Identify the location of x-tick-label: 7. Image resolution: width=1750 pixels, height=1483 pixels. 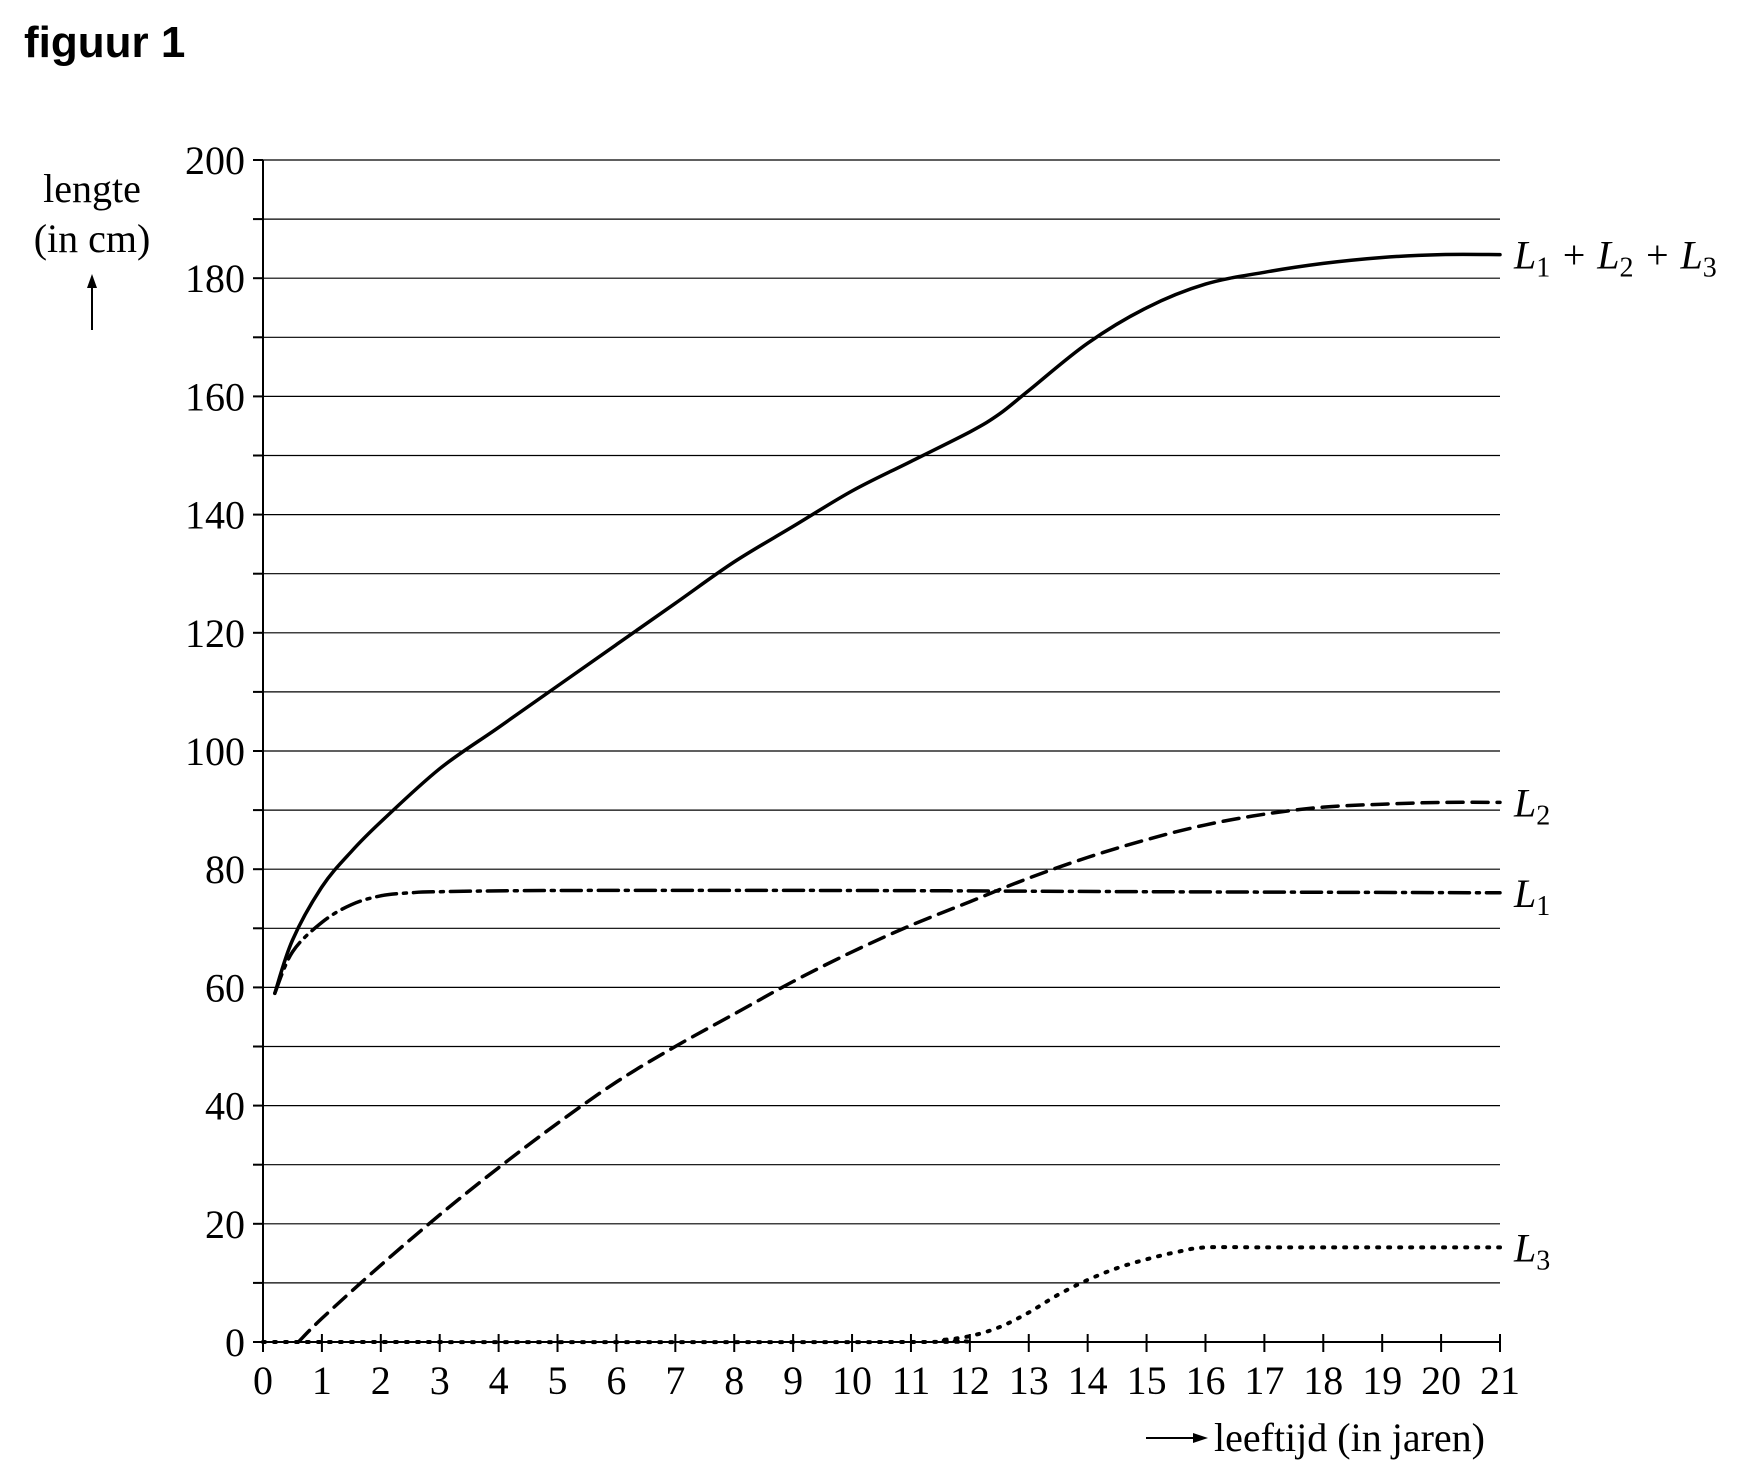
(675, 1380).